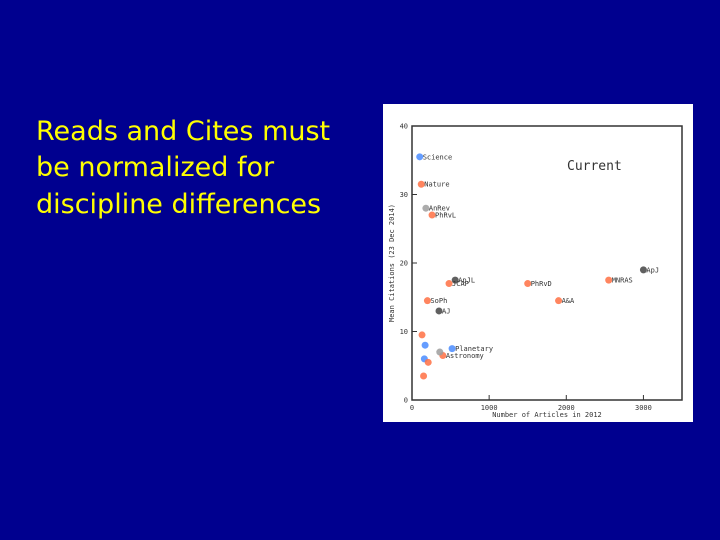 This screenshot has width=720, height=540. Describe the element at coordinates (466, 281) in the screenshot. I see `data-point-label: ApJL` at that location.